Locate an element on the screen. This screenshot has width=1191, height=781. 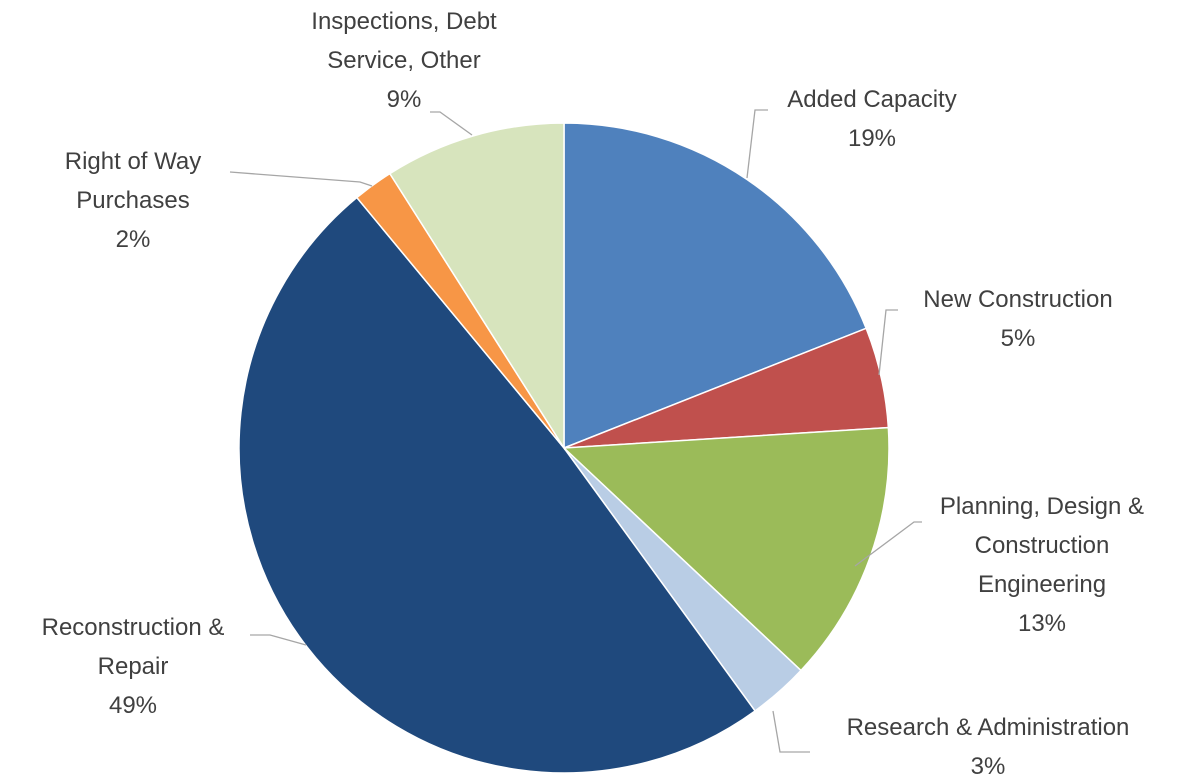
category-label: Right of Way Purchases is located at coordinates (133, 181).